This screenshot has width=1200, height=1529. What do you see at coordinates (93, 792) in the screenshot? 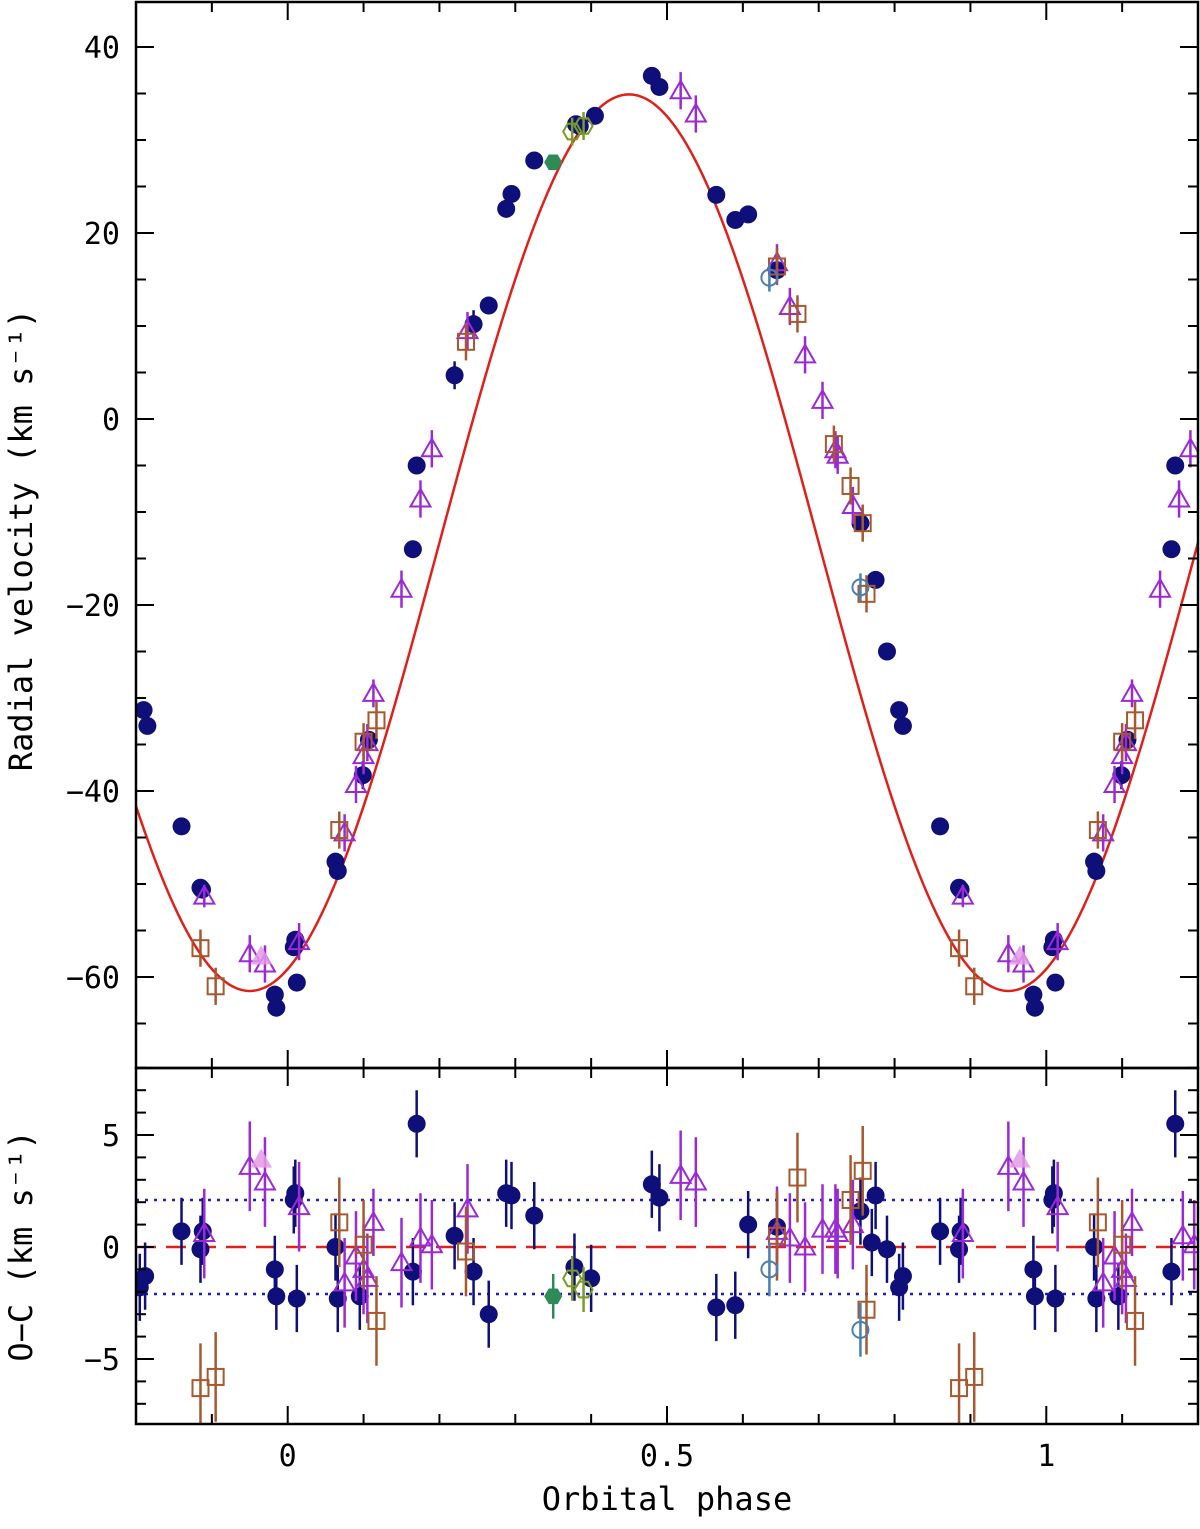
I see `rv-ytick-label: −40` at bounding box center [93, 792].